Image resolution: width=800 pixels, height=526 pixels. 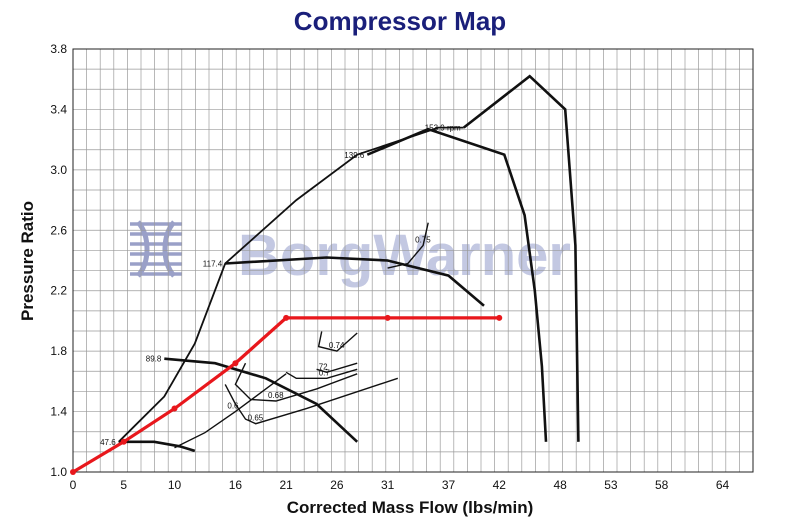 What do you see at coordinates (58, 170) in the screenshot?
I see `y-tick-label: 3.0` at bounding box center [58, 170].